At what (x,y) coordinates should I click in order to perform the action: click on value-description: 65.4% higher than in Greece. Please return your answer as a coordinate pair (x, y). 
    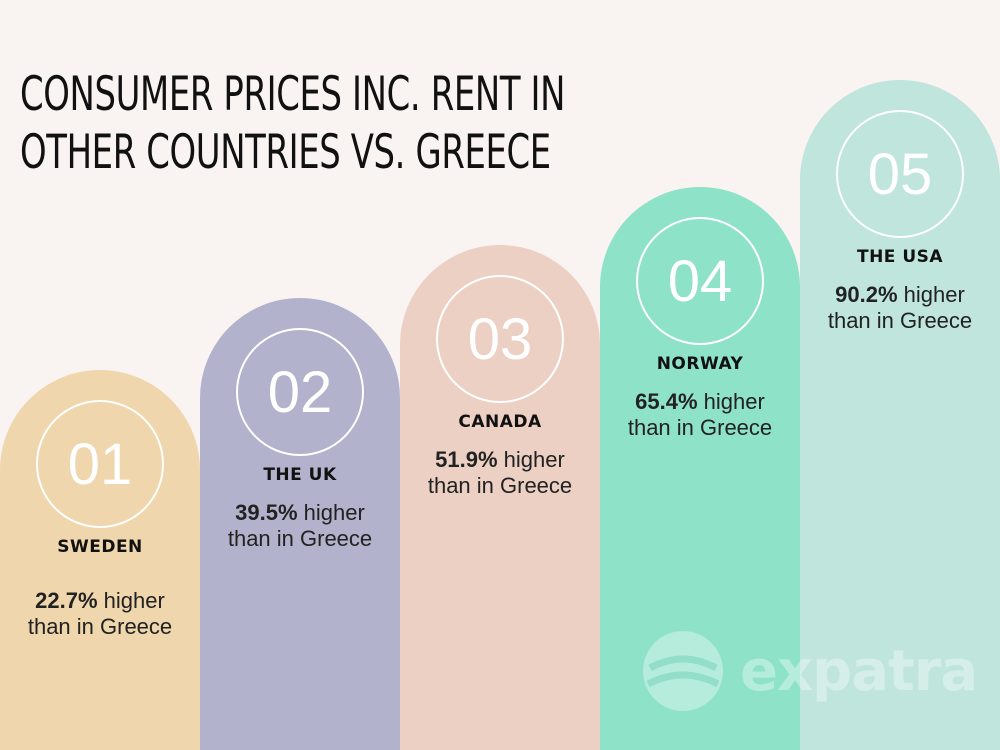
    Looking at the image, I should click on (700, 415).